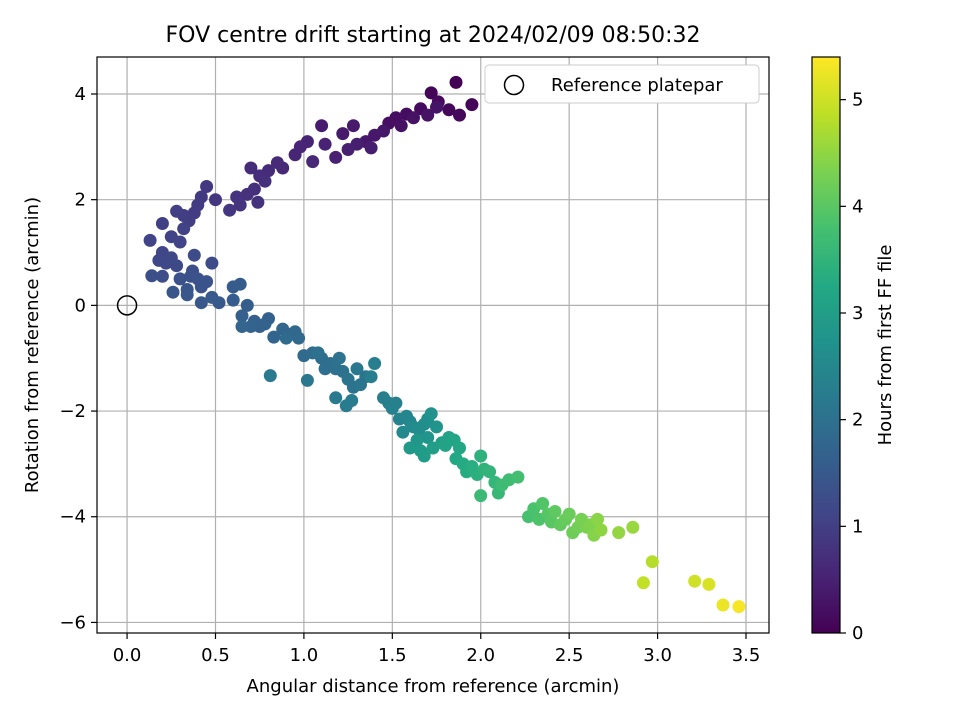 The width and height of the screenshot is (960, 720). I want to click on x-tick-label: 0.0, so click(127, 655).